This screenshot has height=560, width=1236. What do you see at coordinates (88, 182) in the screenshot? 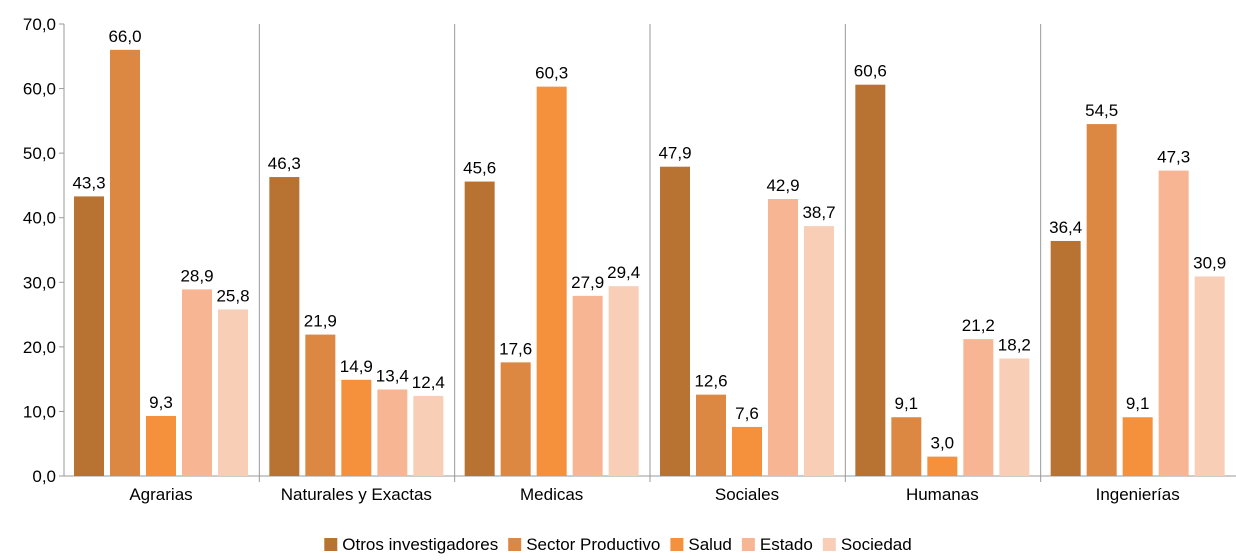
I see `data-label: 43,3` at bounding box center [88, 182].